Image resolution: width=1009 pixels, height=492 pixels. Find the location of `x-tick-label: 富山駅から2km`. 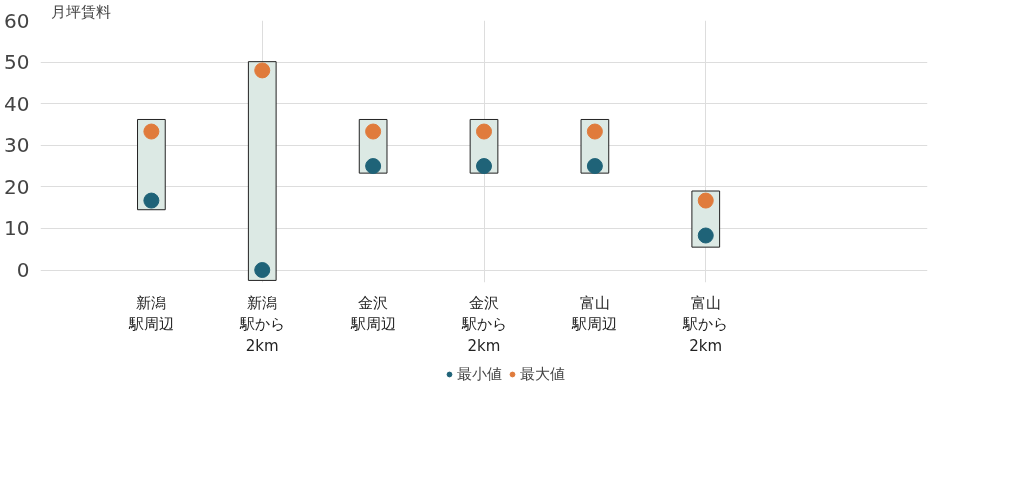

x-tick-label: 富山駅から2km is located at coordinates (705, 324).